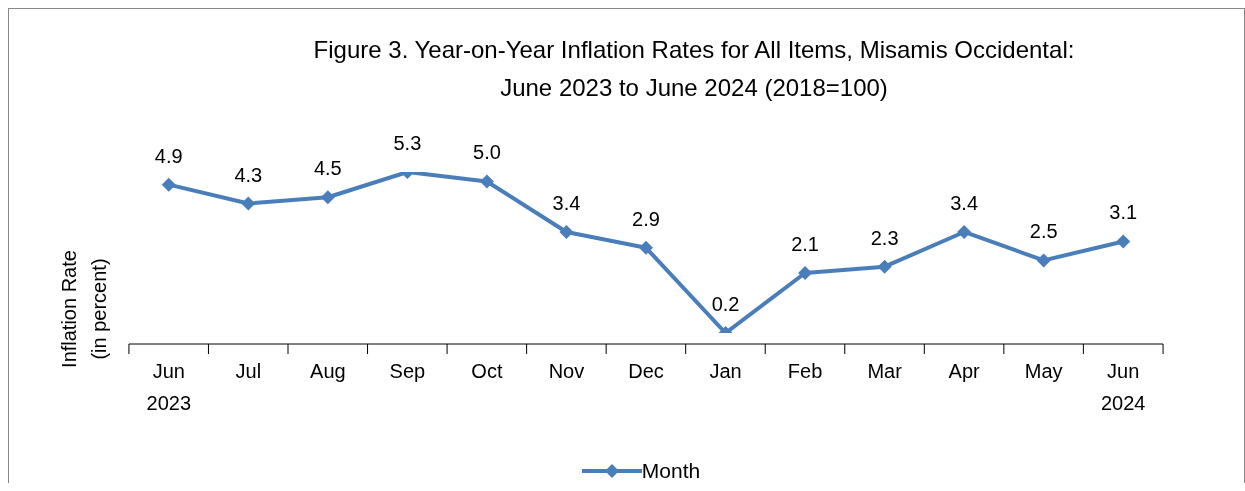 Image resolution: width=1245 pixels, height=491 pixels. I want to click on data-label: 3.1, so click(1123, 212).